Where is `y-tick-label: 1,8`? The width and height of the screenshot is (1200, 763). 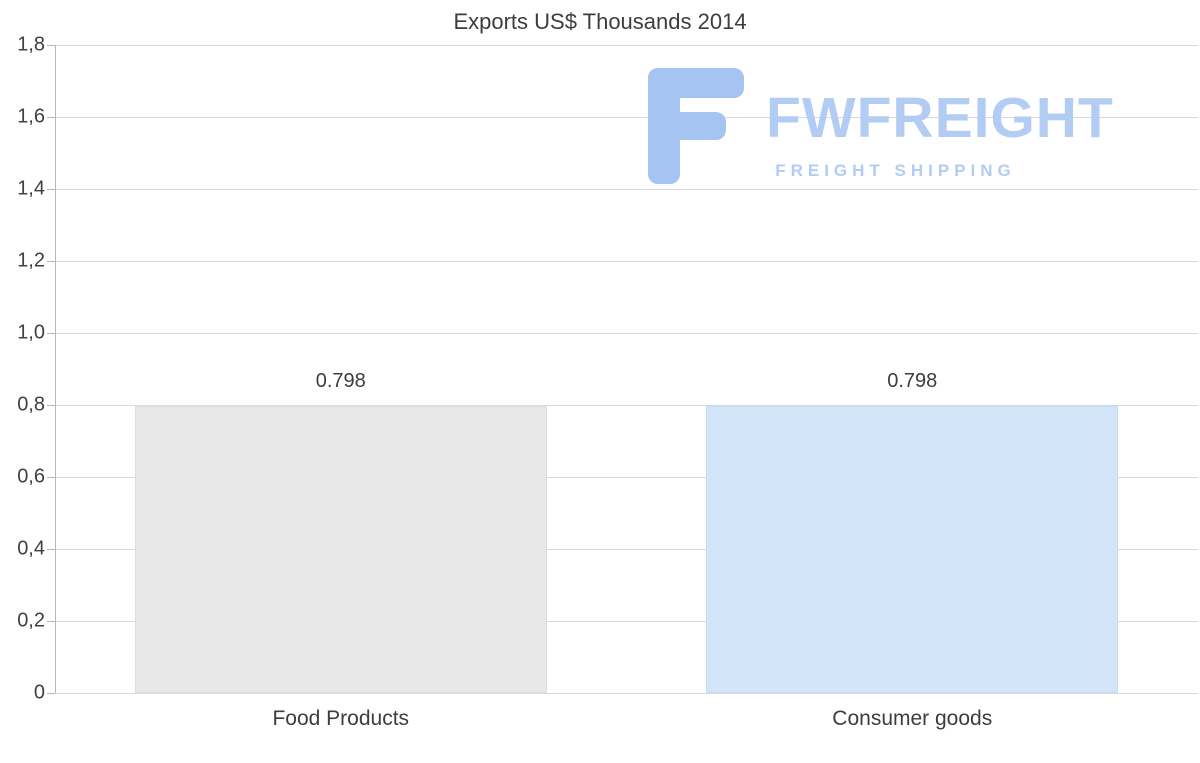 y-tick-label: 1,8 is located at coordinates (31, 44).